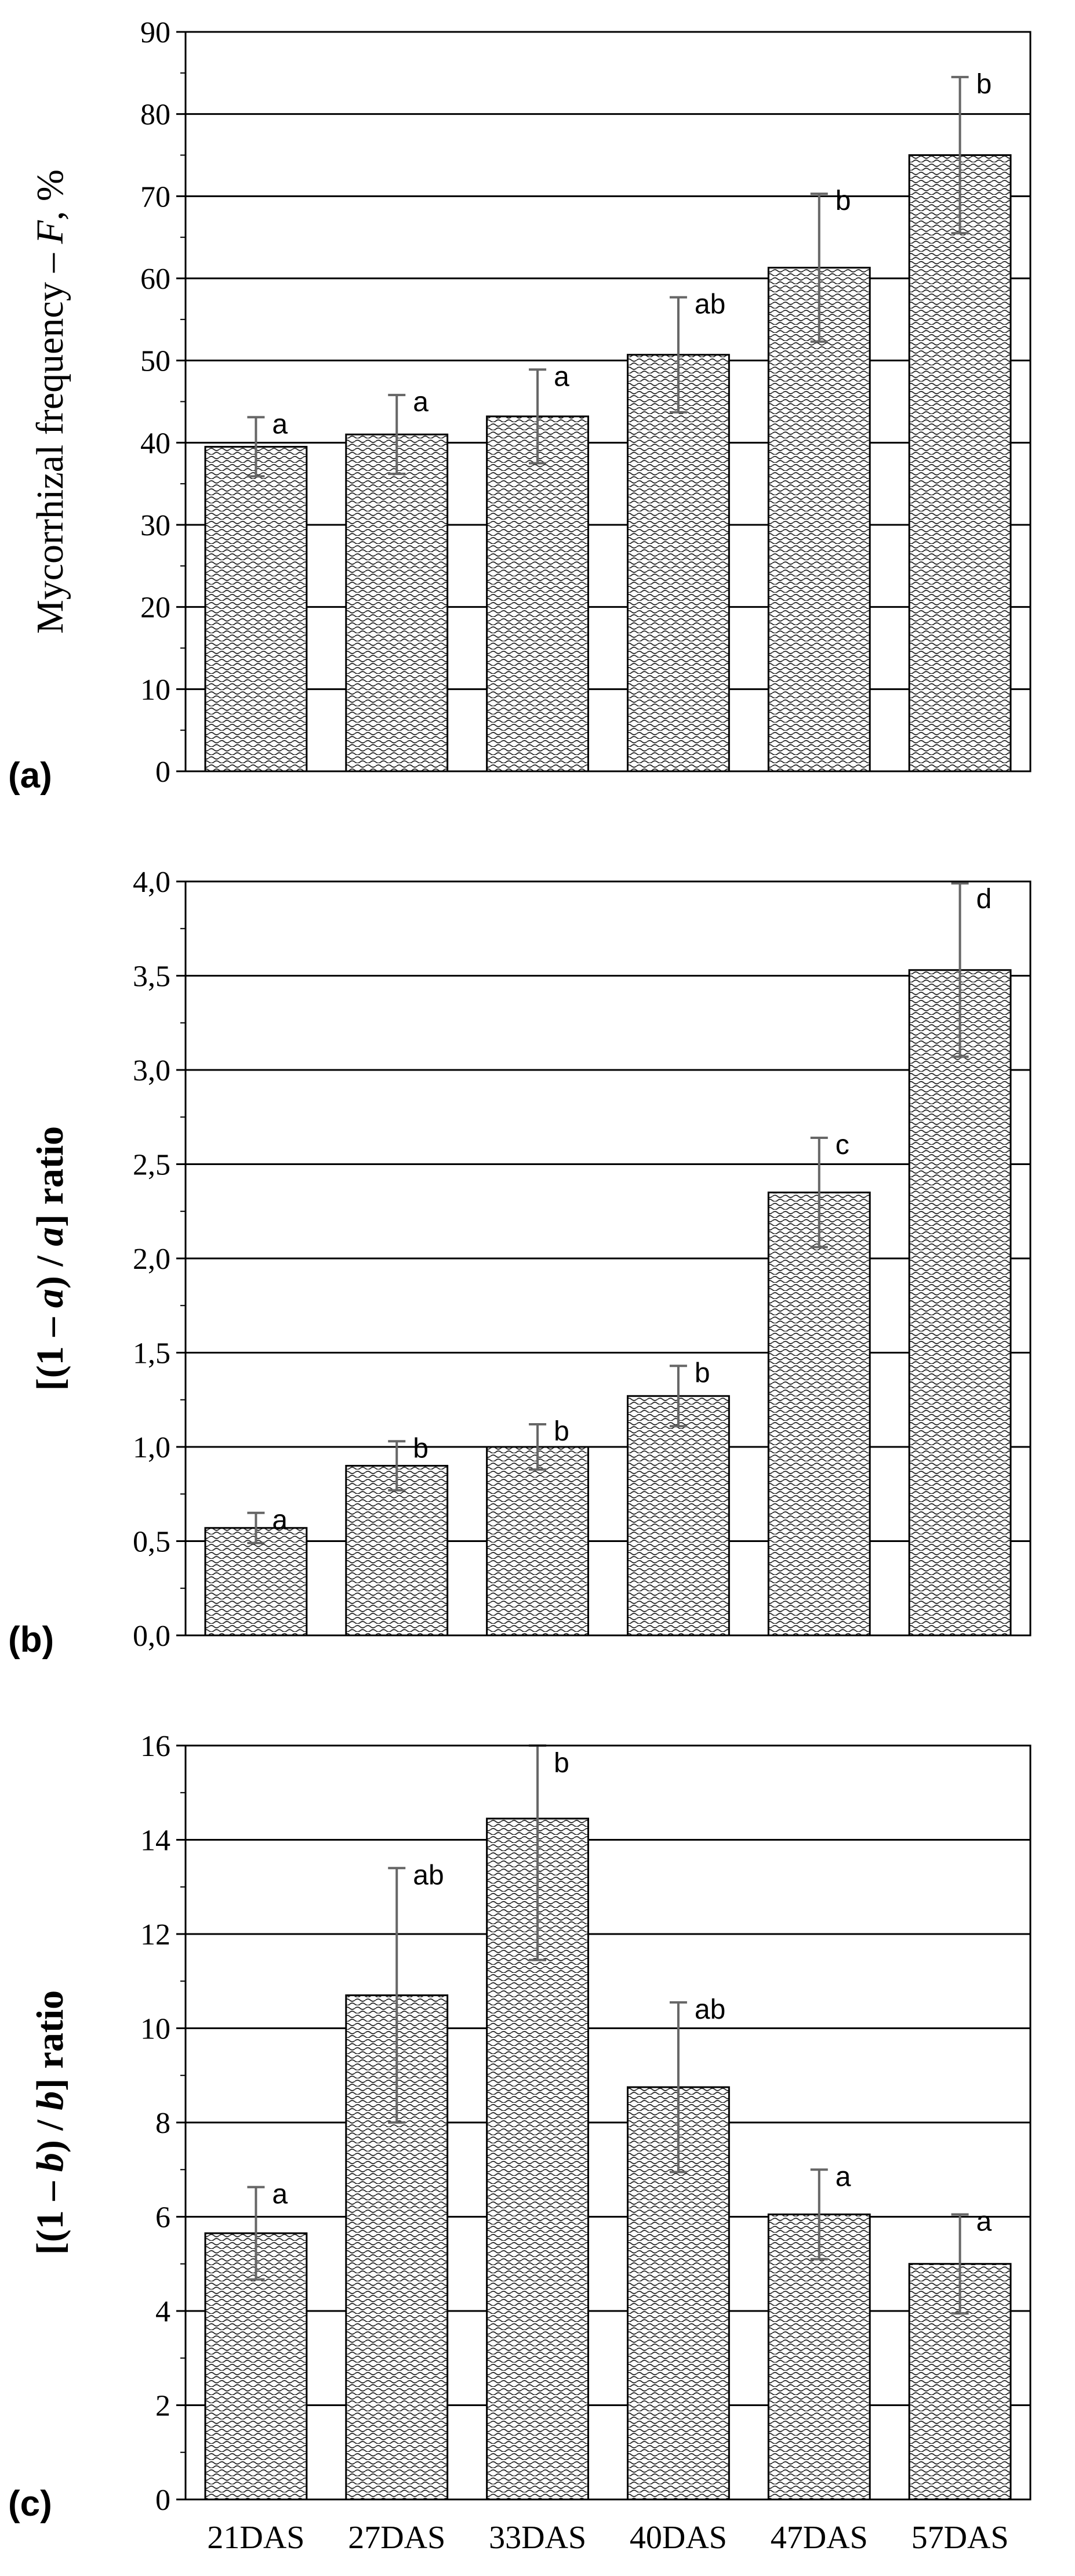  What do you see at coordinates (151, 1636) in the screenshot?
I see `y-tick-label: 0,0` at bounding box center [151, 1636].